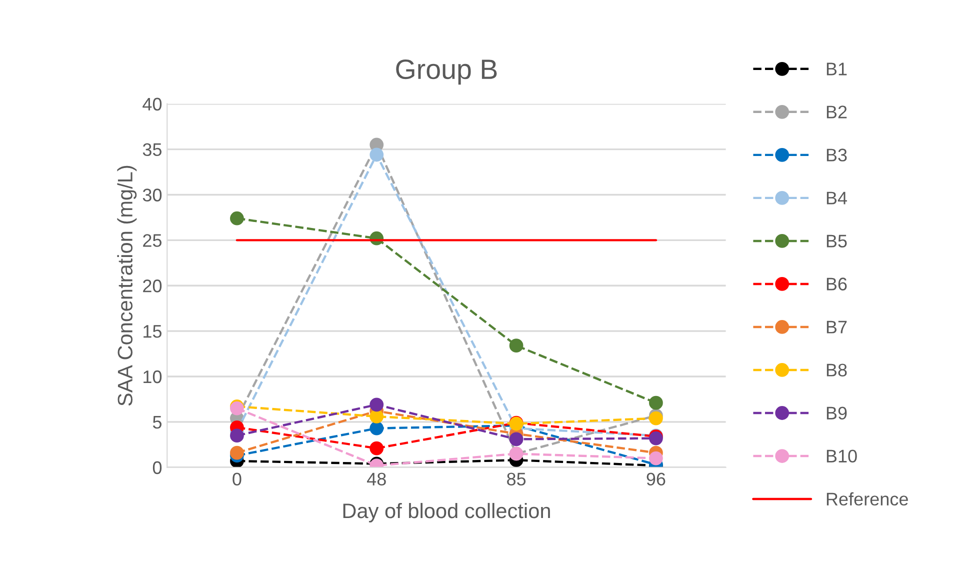  What do you see at coordinates (153, 331) in the screenshot?
I see `y-tick-label: 15` at bounding box center [153, 331].